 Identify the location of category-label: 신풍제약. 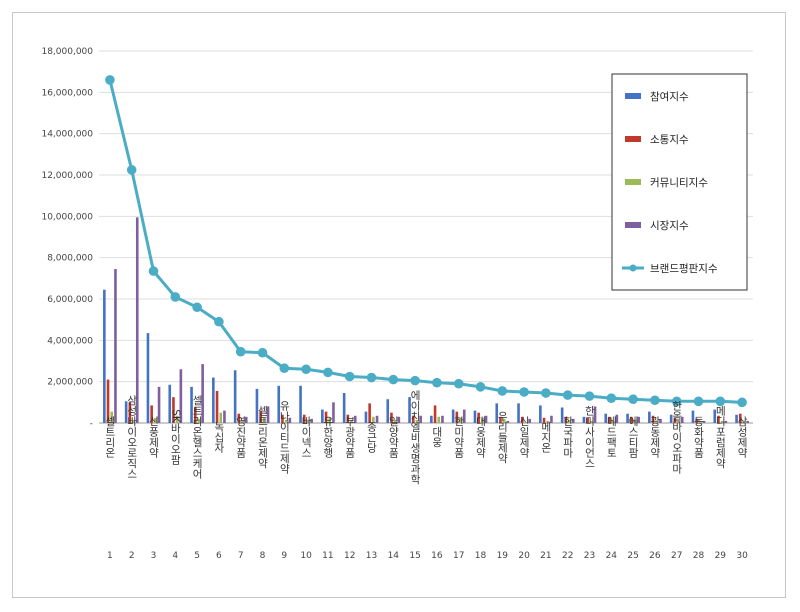
(154, 437).